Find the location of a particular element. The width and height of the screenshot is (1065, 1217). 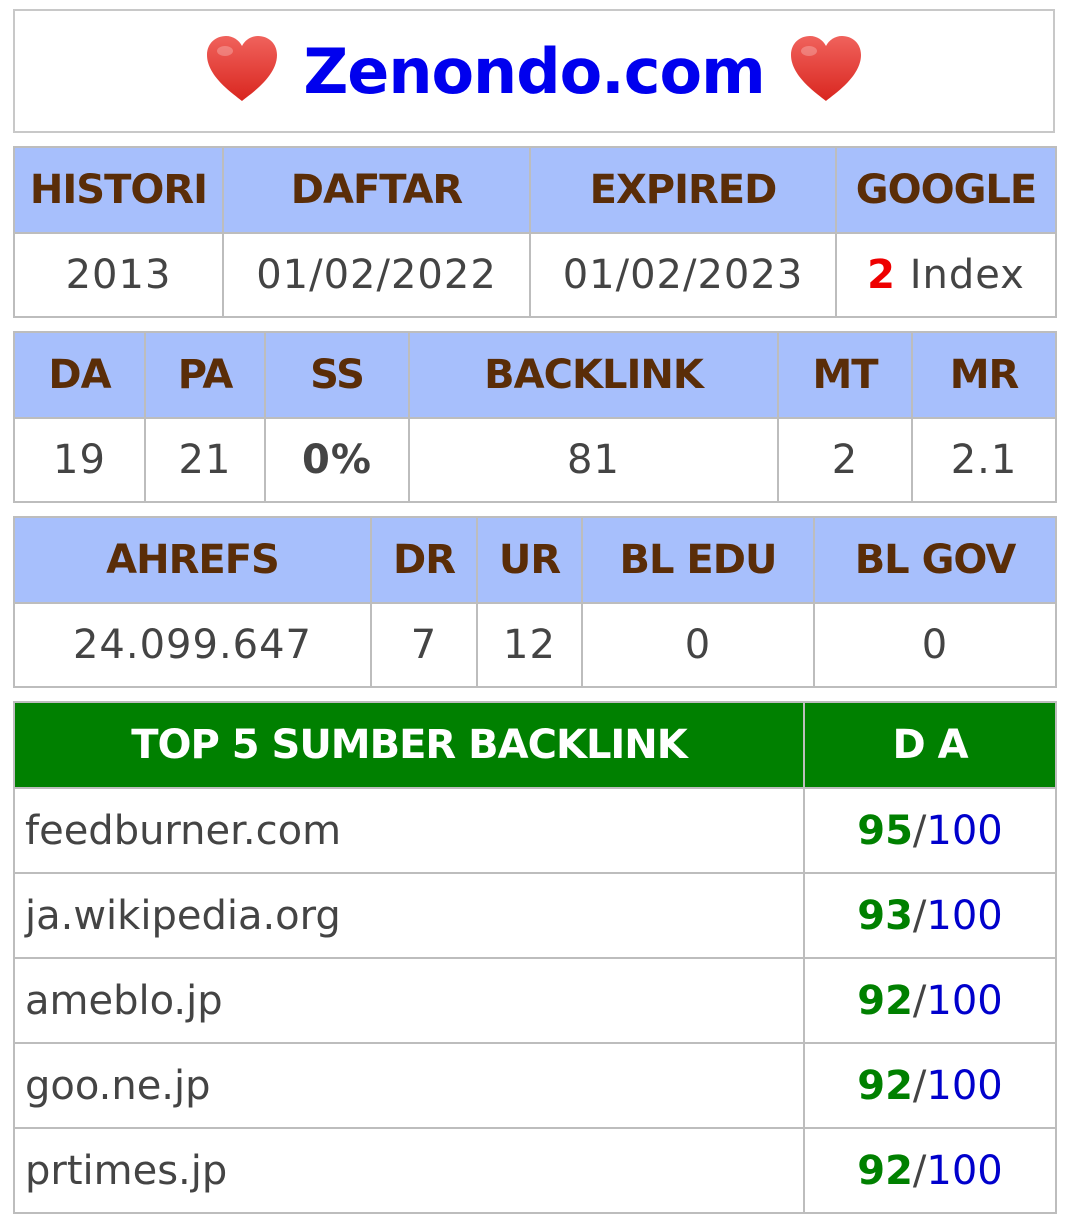

google-index-value: 2 Index is located at coordinates (946, 275).